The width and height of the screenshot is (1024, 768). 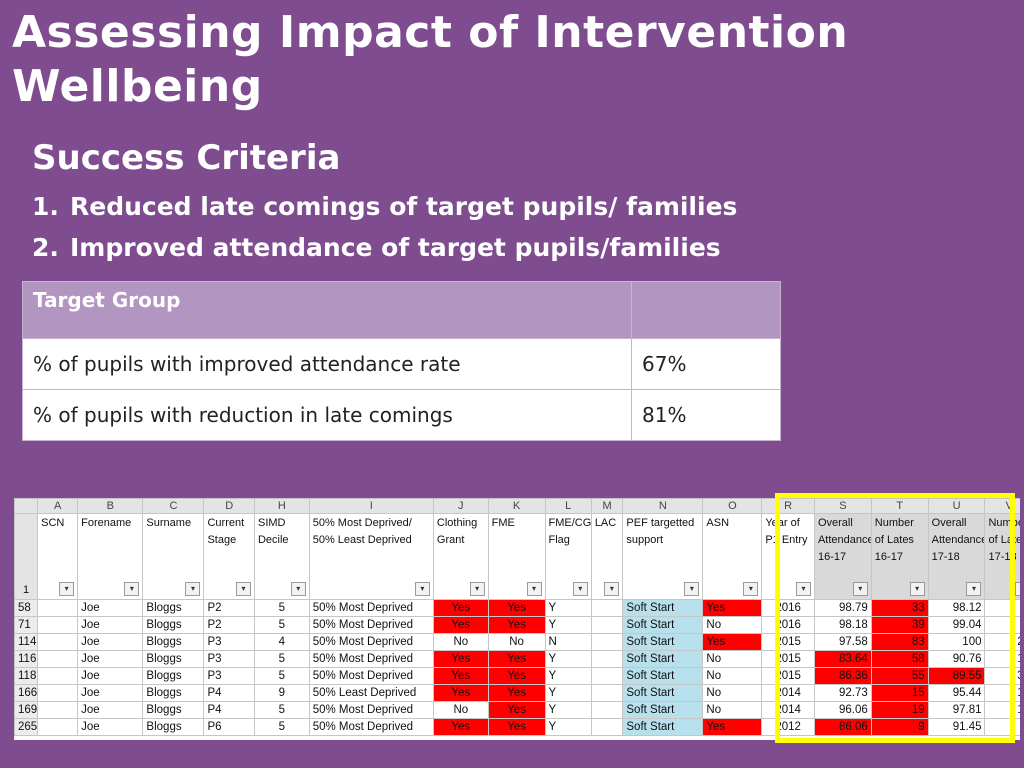 What do you see at coordinates (26, 506) in the screenshot?
I see `corner-cell` at bounding box center [26, 506].